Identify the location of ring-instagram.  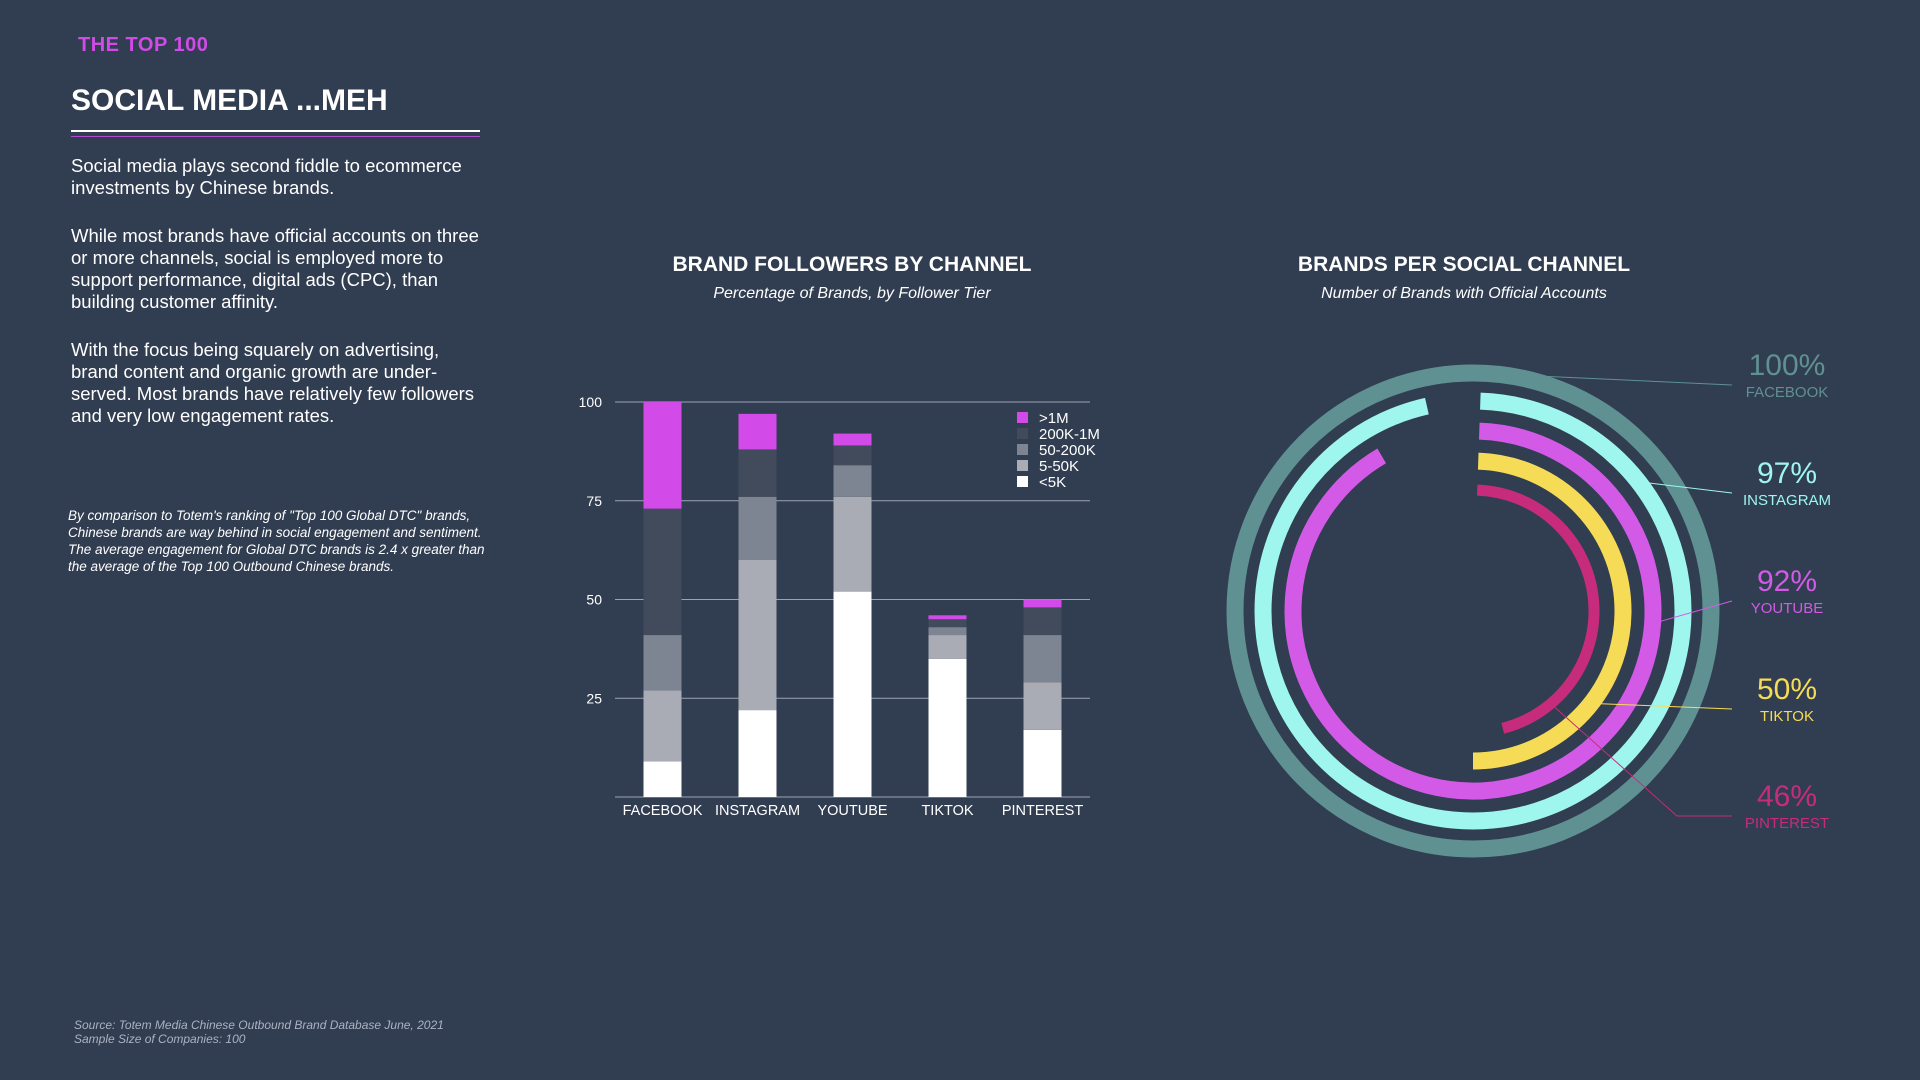
(1473, 611).